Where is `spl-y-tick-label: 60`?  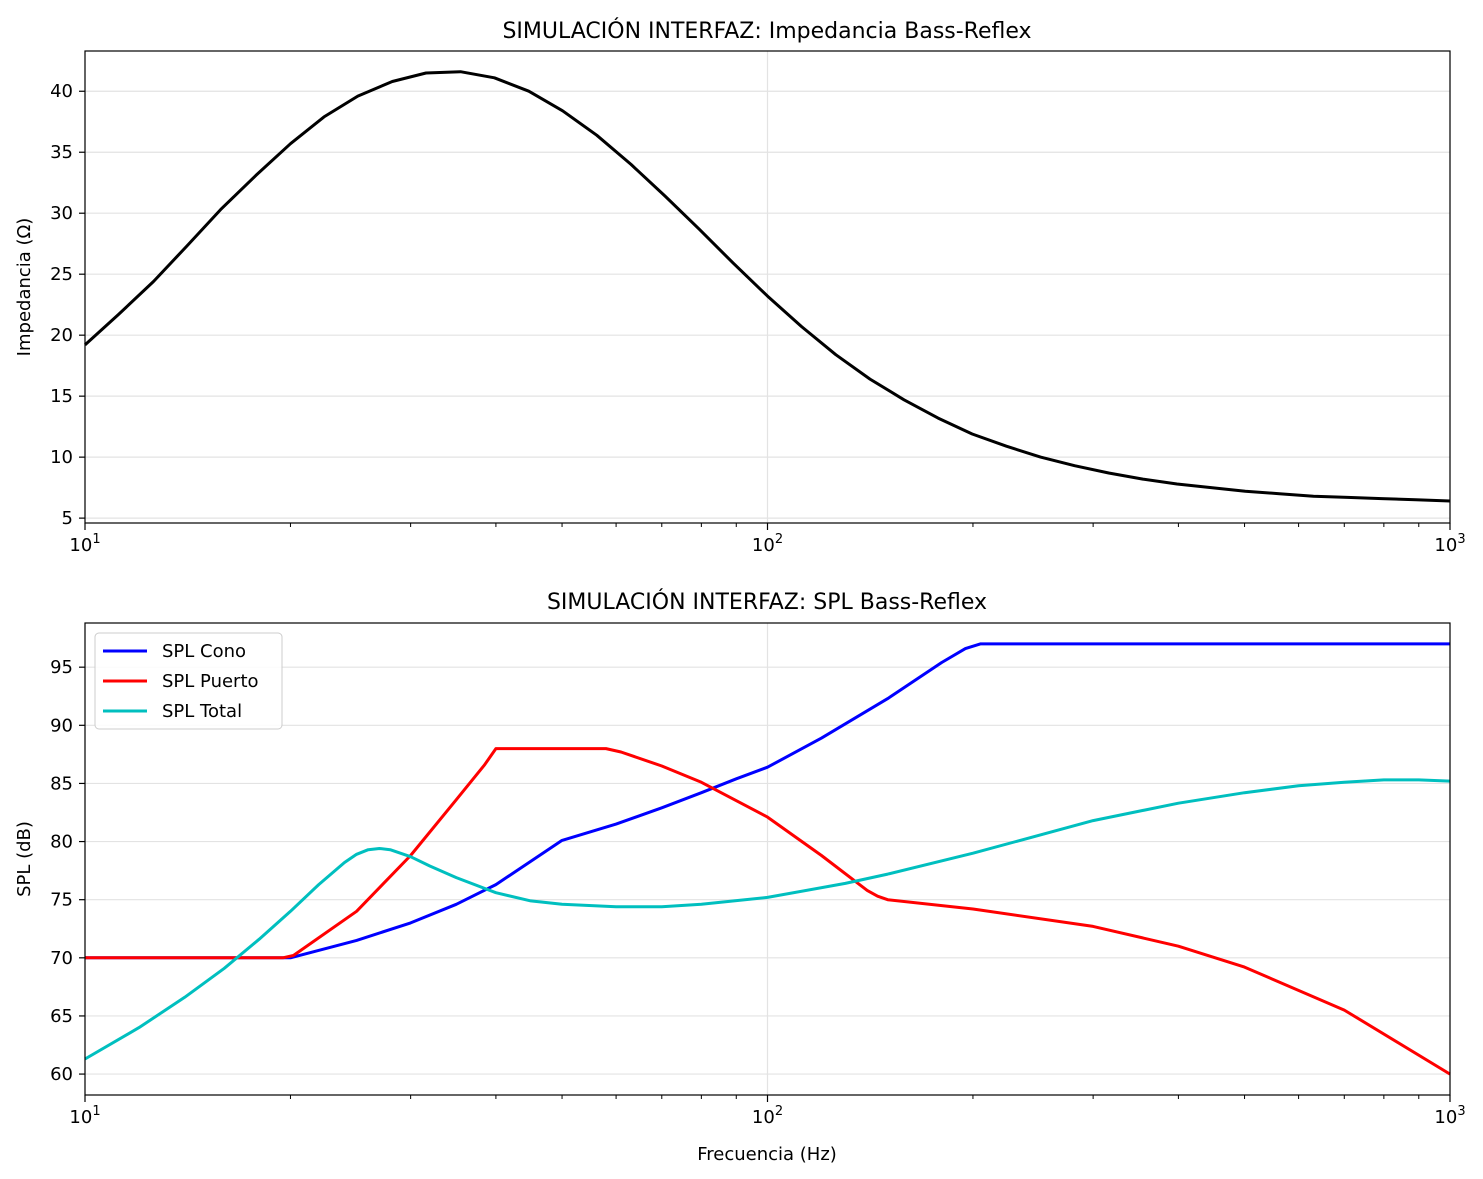 spl-y-tick-label: 60 is located at coordinates (61, 1074).